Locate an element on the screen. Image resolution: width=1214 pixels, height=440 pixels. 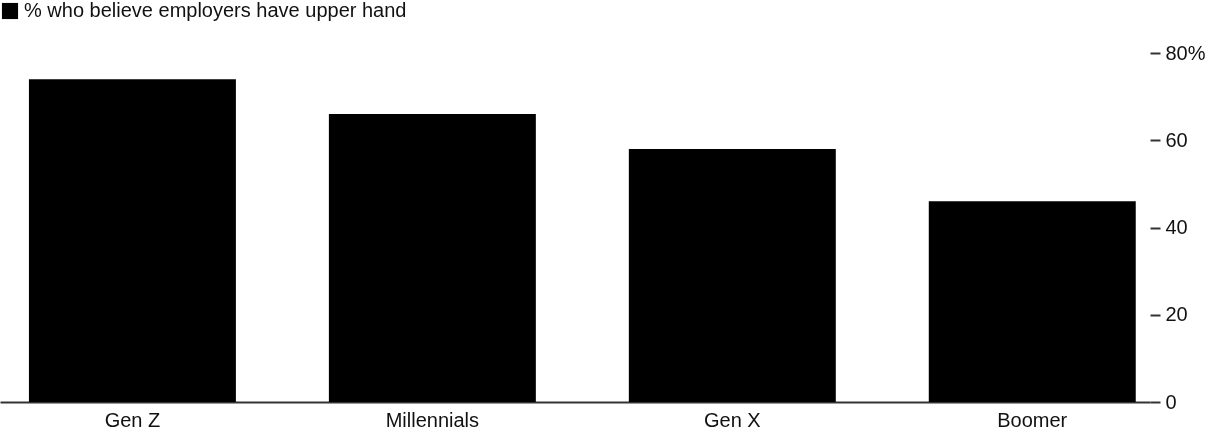
y-tick-label: 20 is located at coordinates (1176, 314).